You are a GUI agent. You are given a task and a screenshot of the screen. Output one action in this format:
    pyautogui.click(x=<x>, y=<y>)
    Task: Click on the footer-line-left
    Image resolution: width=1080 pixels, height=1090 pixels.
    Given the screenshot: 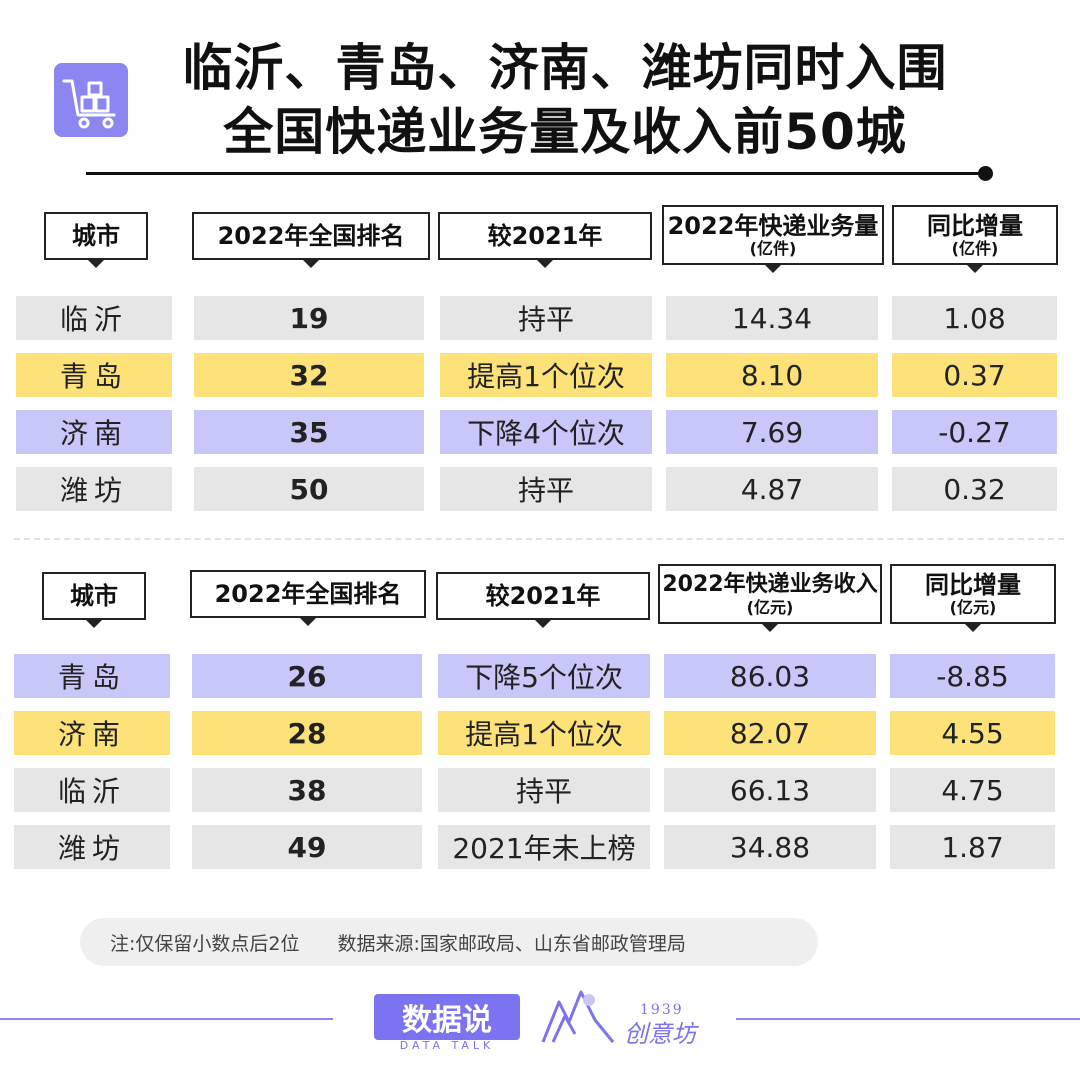 What is the action you would take?
    pyautogui.click(x=166, y=1019)
    